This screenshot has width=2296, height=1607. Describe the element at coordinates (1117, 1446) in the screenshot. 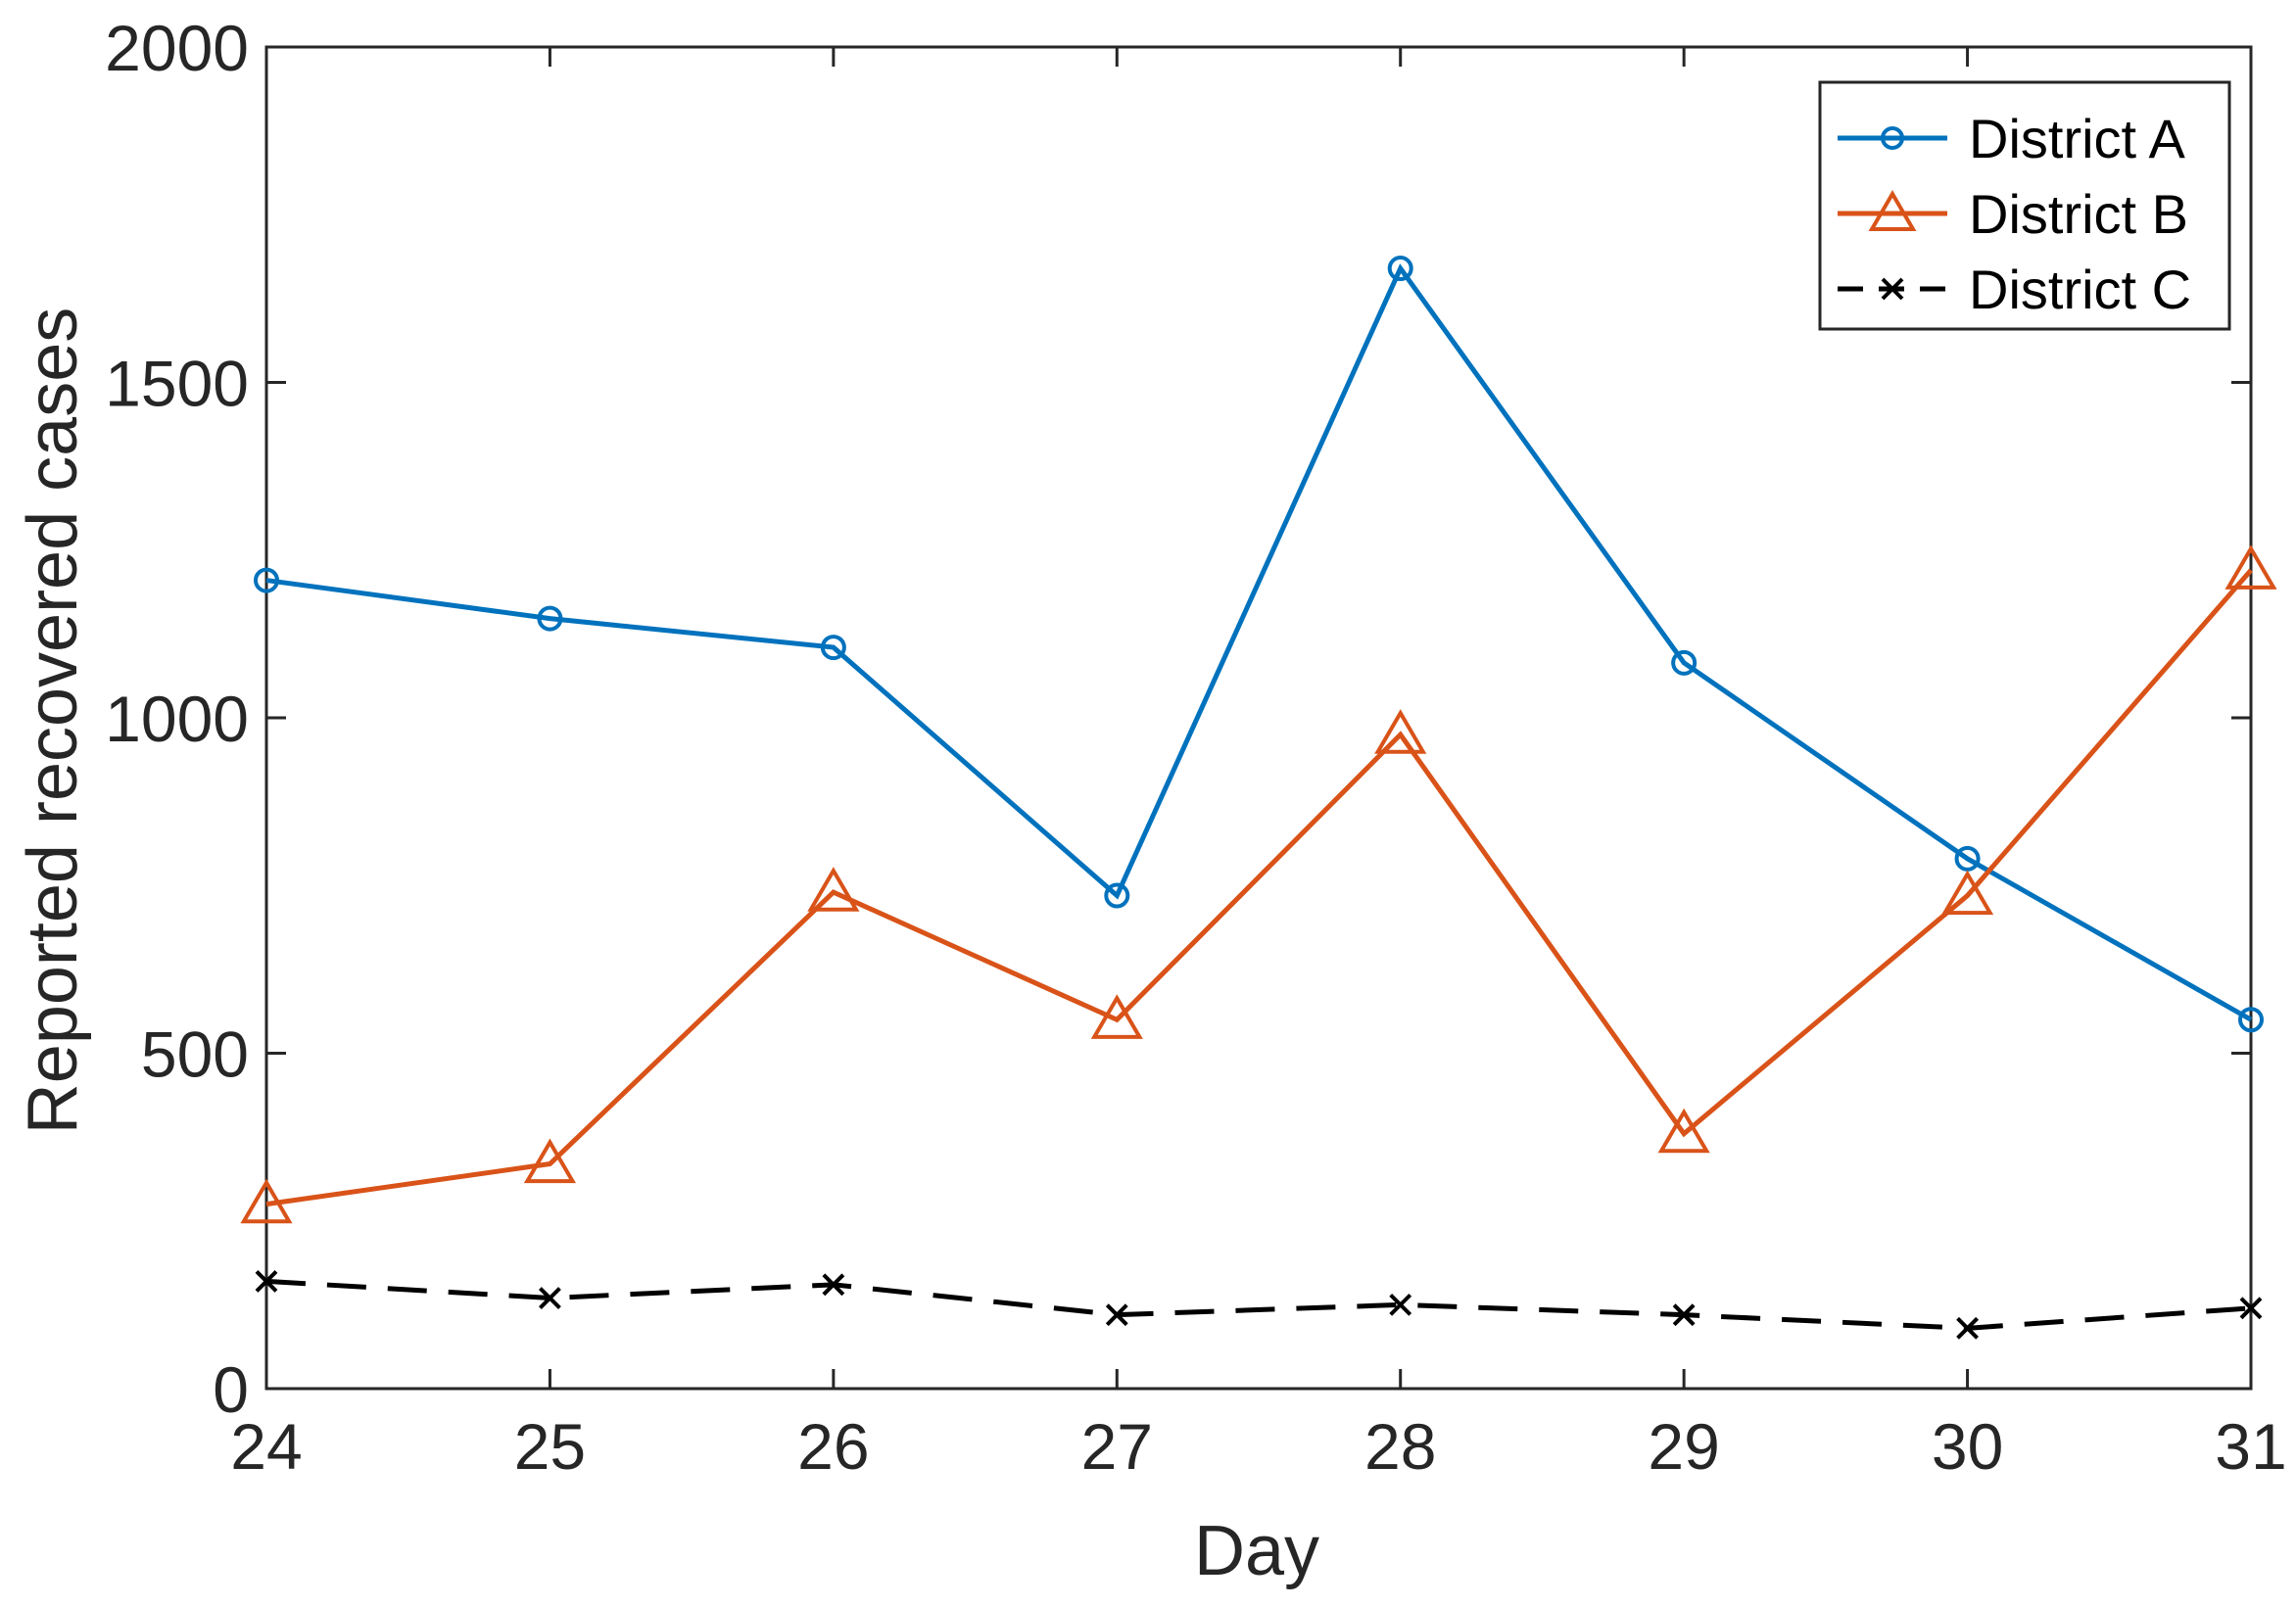

I see `x-tick-label: 27` at that location.